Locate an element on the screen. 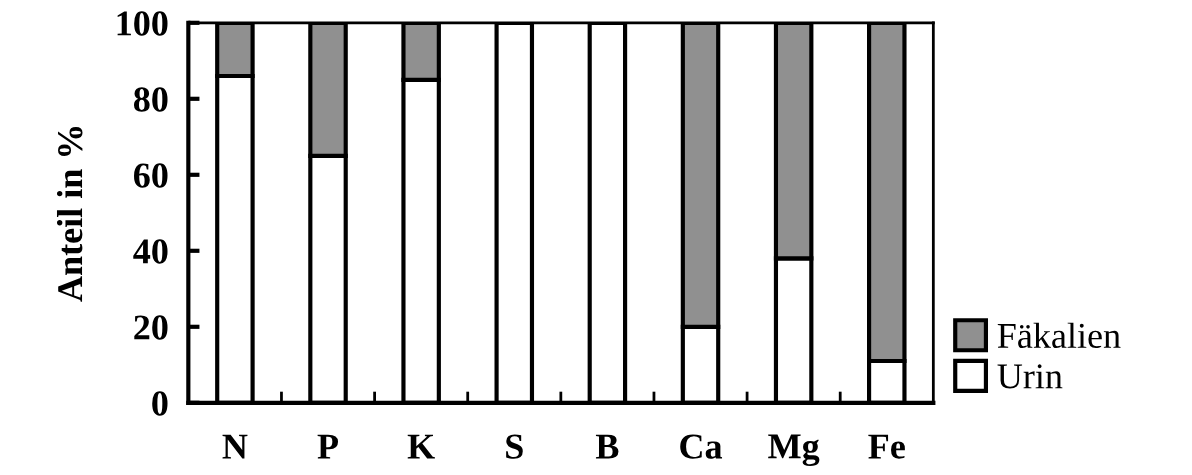 The image size is (1192, 475). y-tick-label: 40 is located at coordinates (150, 251).